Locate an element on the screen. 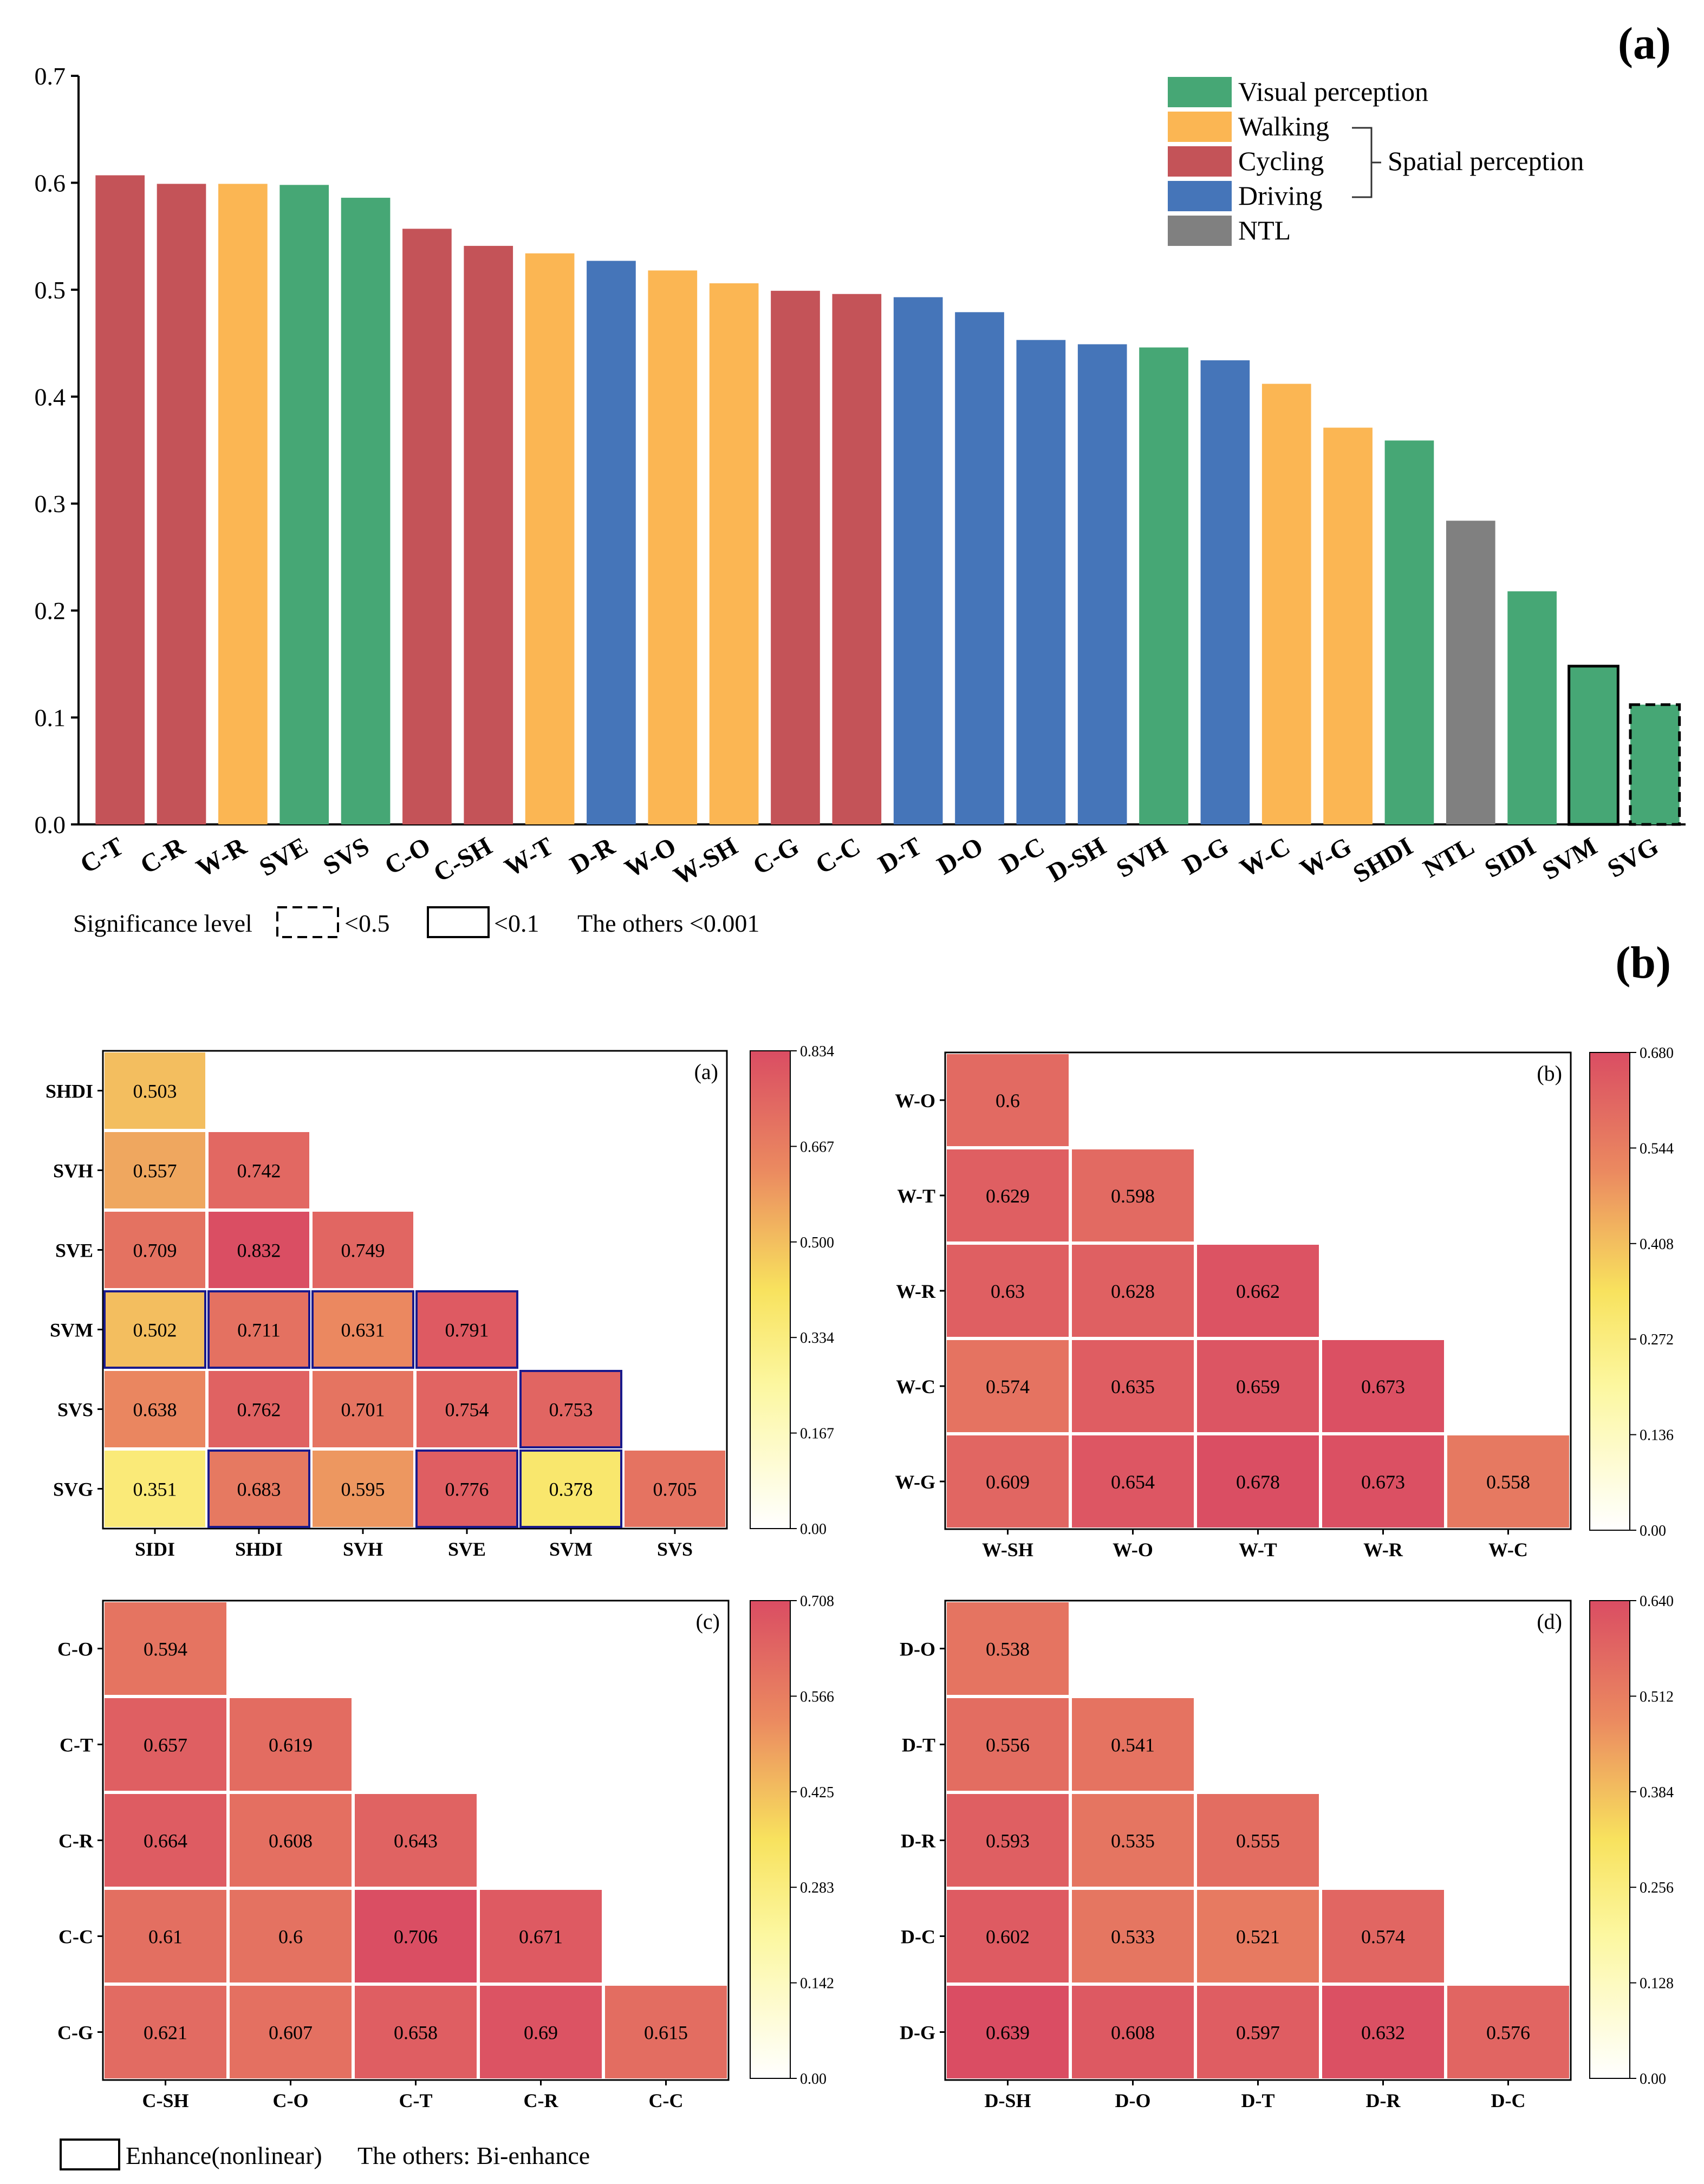 The height and width of the screenshot is (2184, 1704). bar-svh is located at coordinates (1163, 585).